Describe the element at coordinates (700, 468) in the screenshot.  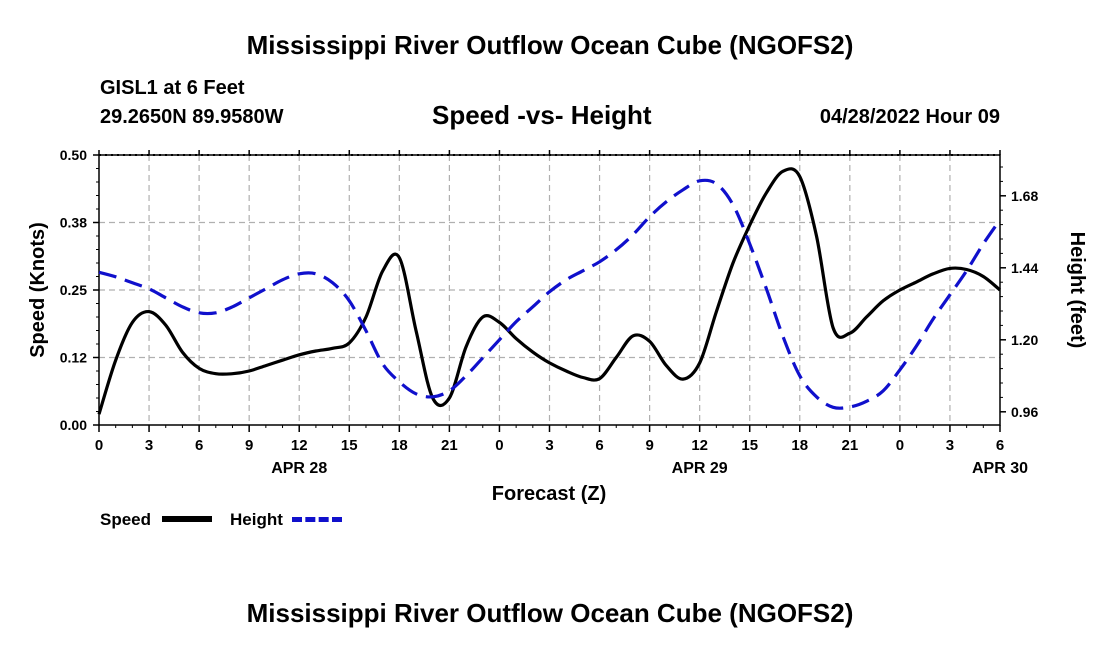
I see `x-date-label: APR 29` at that location.